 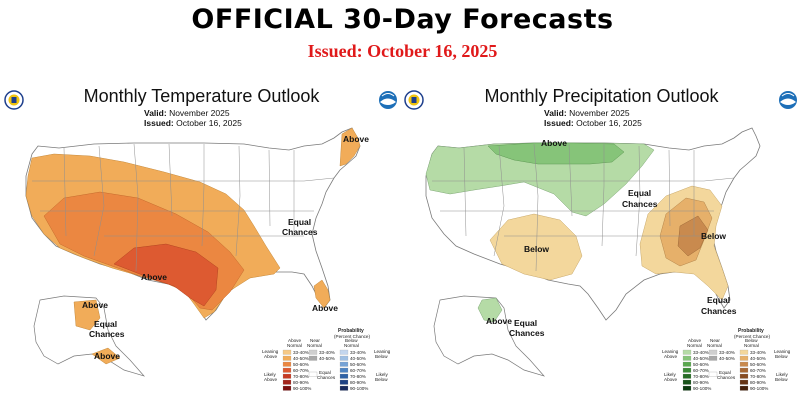 I want to click on legend-range-1: 33-40%, so click(x=301, y=352).